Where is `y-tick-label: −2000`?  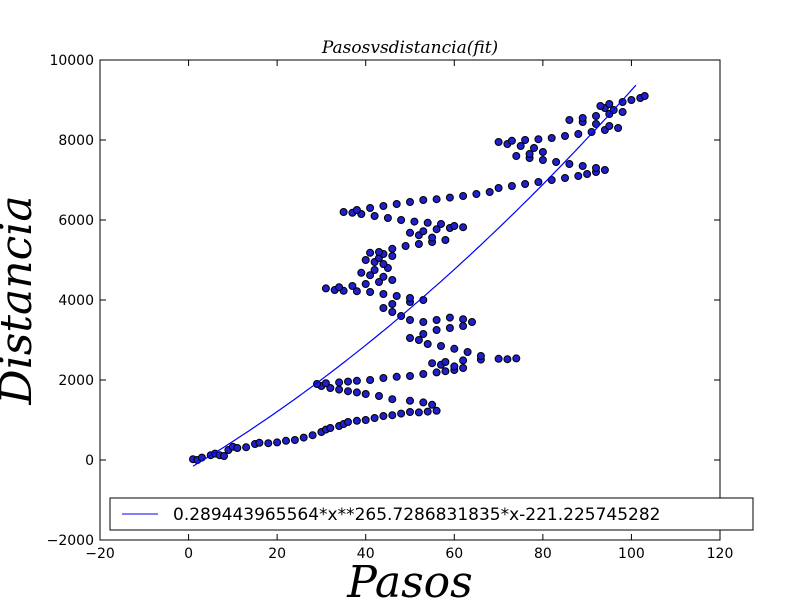
y-tick-label: −2000 is located at coordinates (70, 541).